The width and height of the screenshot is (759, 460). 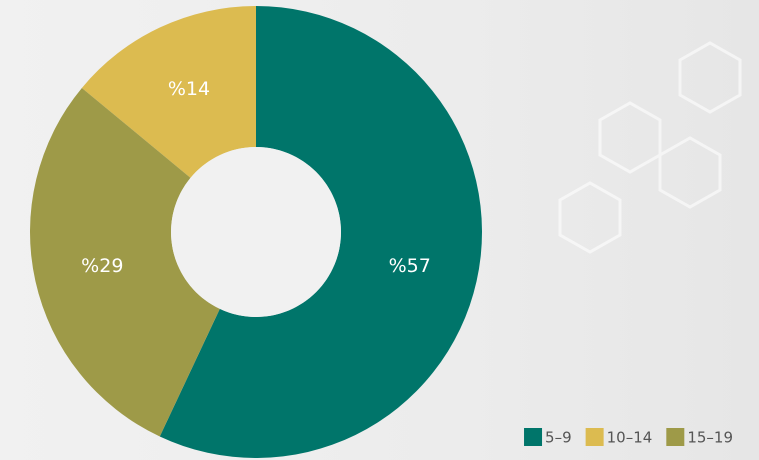 I want to click on legend-label: 5–9, so click(x=558, y=438).